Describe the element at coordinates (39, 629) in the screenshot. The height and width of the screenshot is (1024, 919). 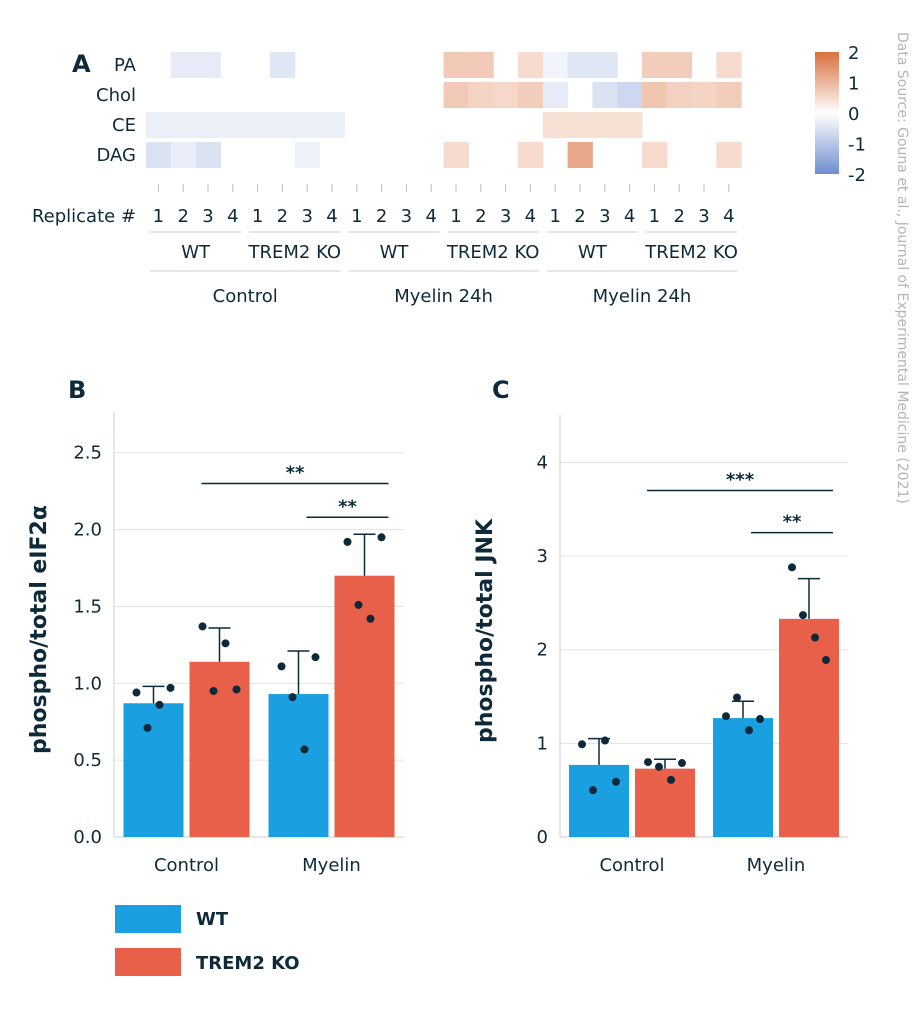
I see `y-axis-label: phospho/total eIF2α` at that location.